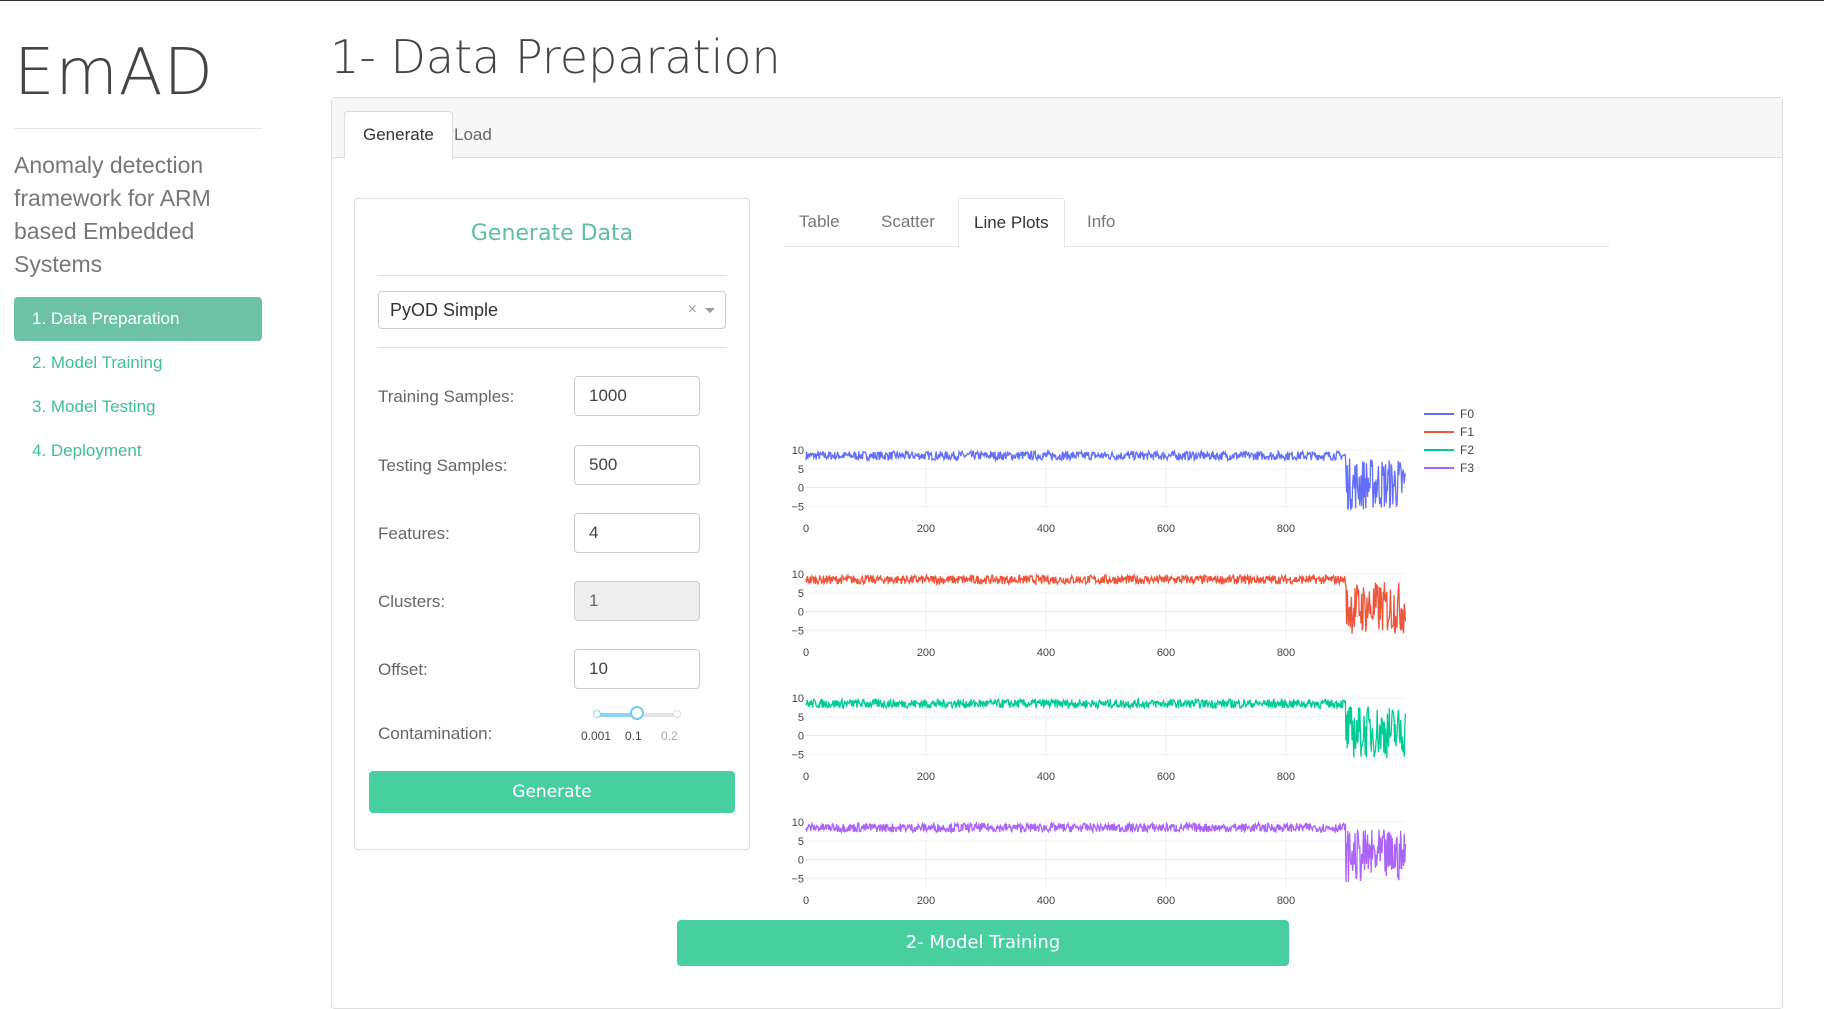 This screenshot has height=1009, width=1824. I want to click on testing-samples-label: Testing Samples:, so click(443, 465).